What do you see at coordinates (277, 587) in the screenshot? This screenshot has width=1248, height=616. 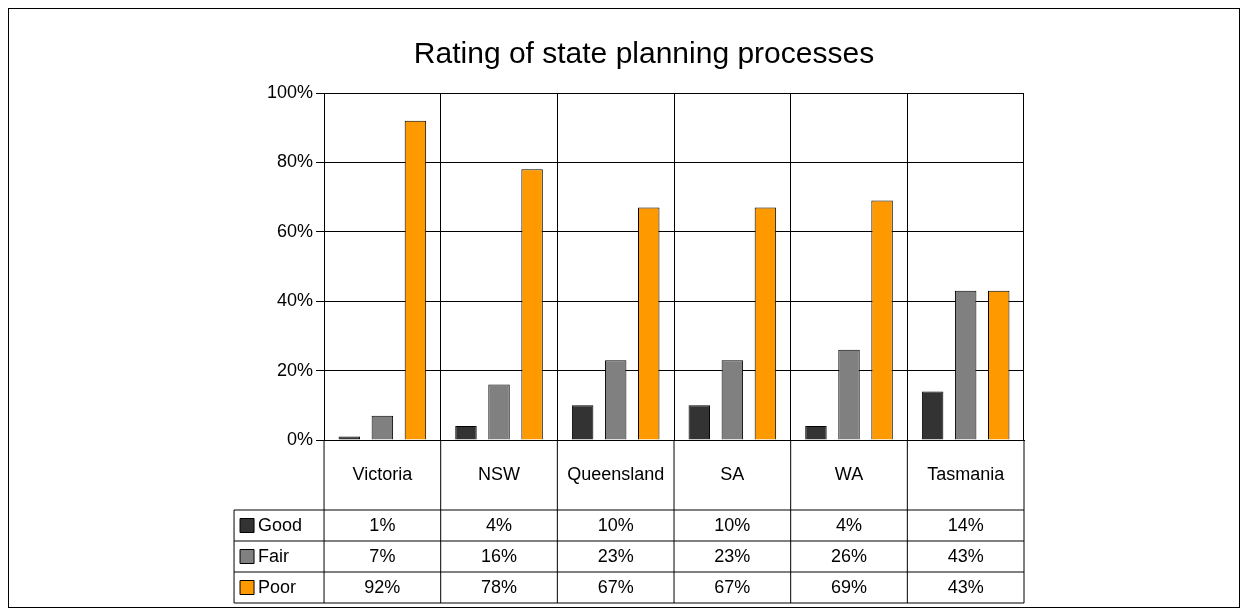 I see `legend-label: Poor` at bounding box center [277, 587].